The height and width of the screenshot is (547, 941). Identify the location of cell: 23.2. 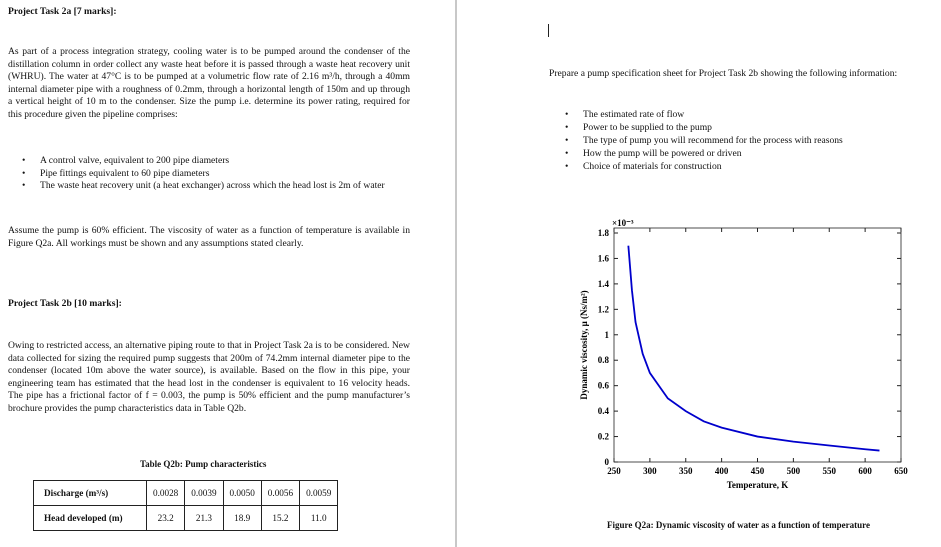
(165, 518).